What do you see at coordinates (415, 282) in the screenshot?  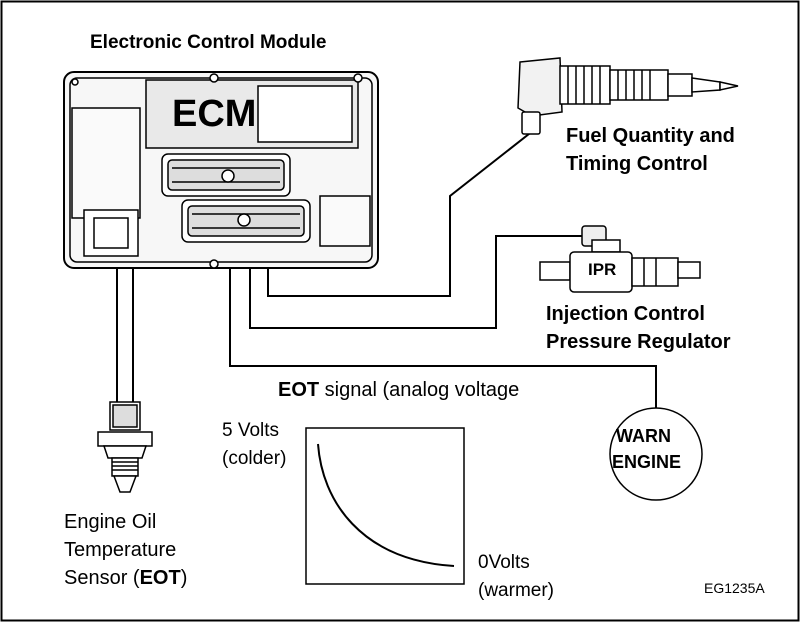 I see `wire-ipr` at bounding box center [415, 282].